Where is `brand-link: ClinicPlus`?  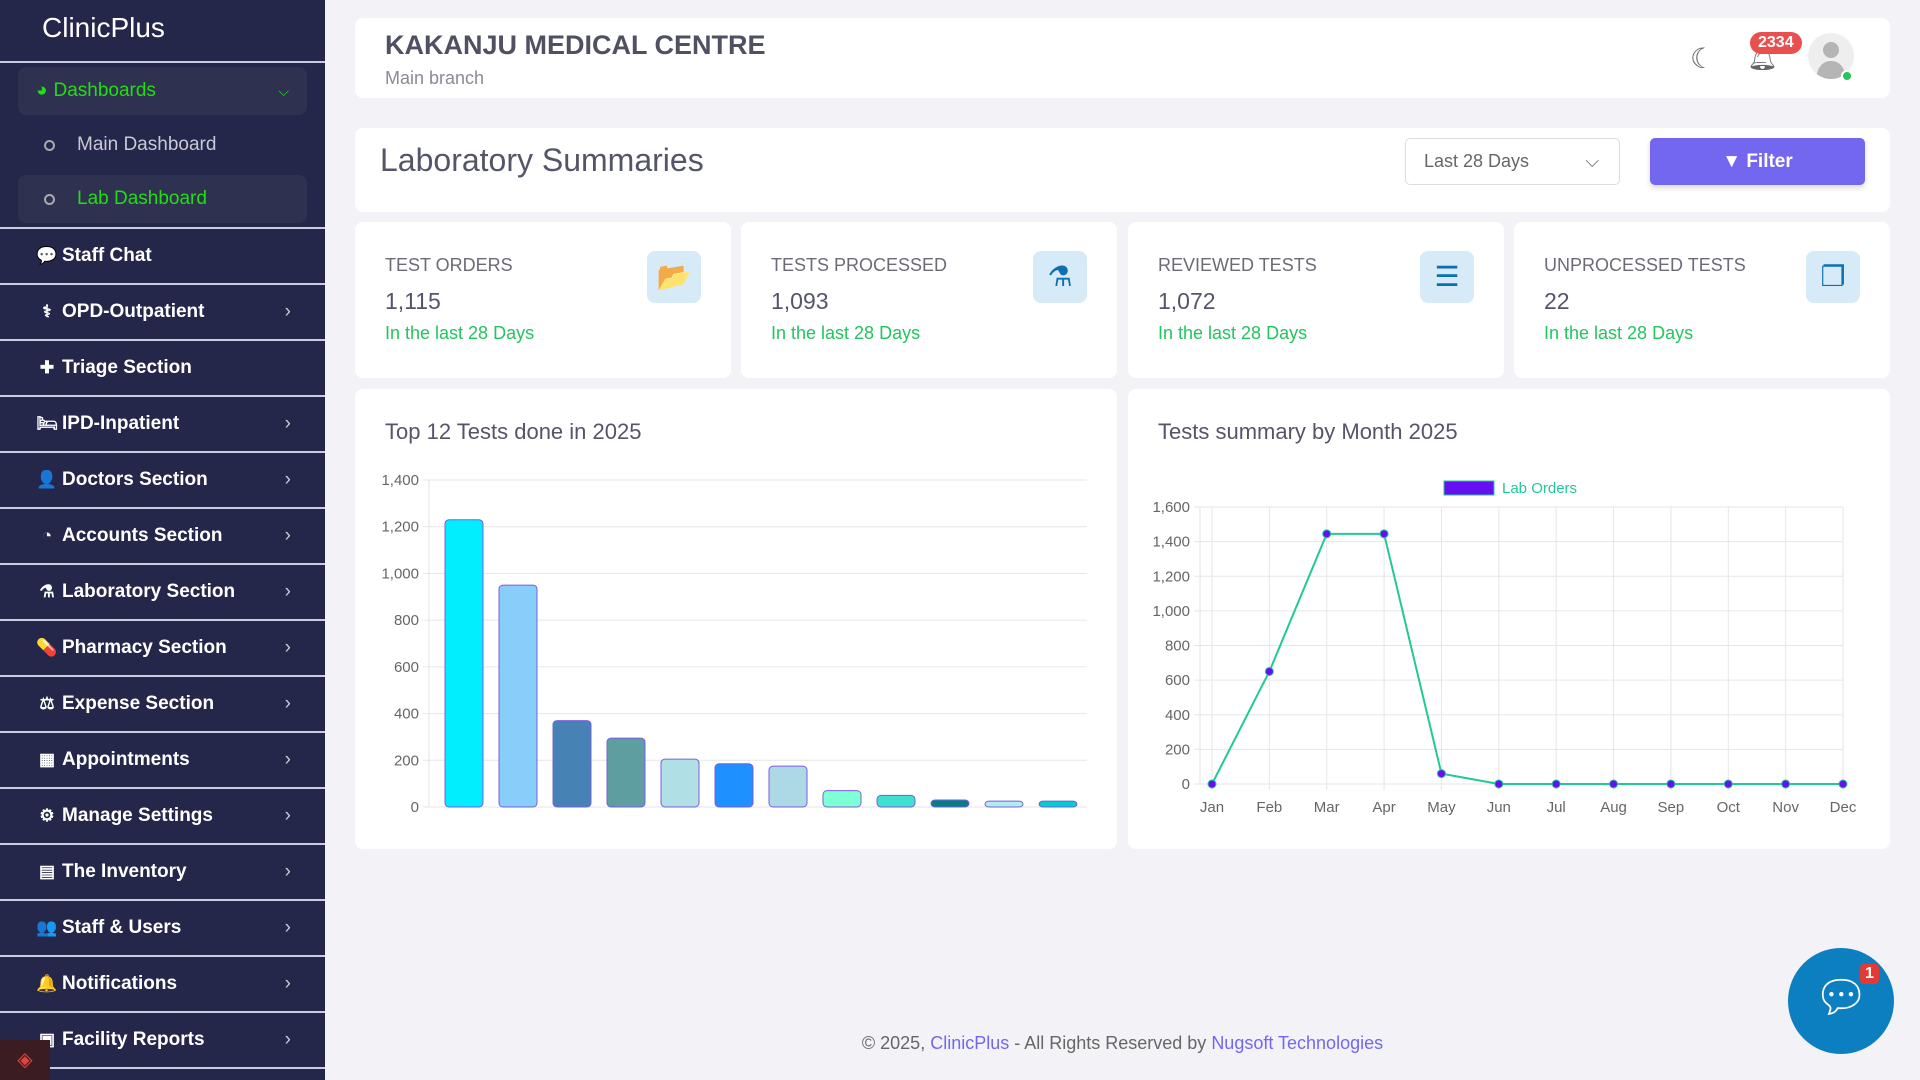
brand-link: ClinicPlus is located at coordinates (970, 1043).